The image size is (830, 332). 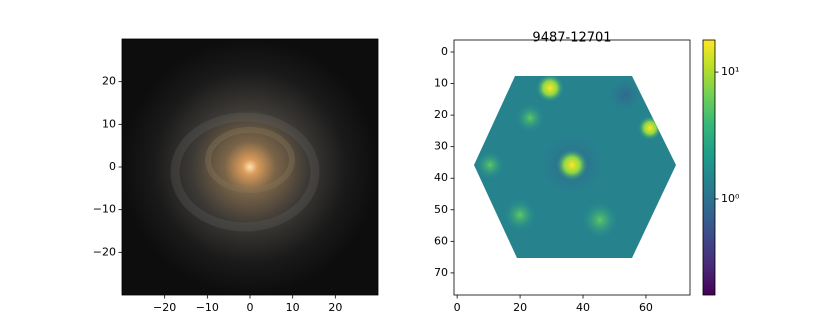 I want to click on colorbar-tick-label: 10¹, so click(x=730, y=71).